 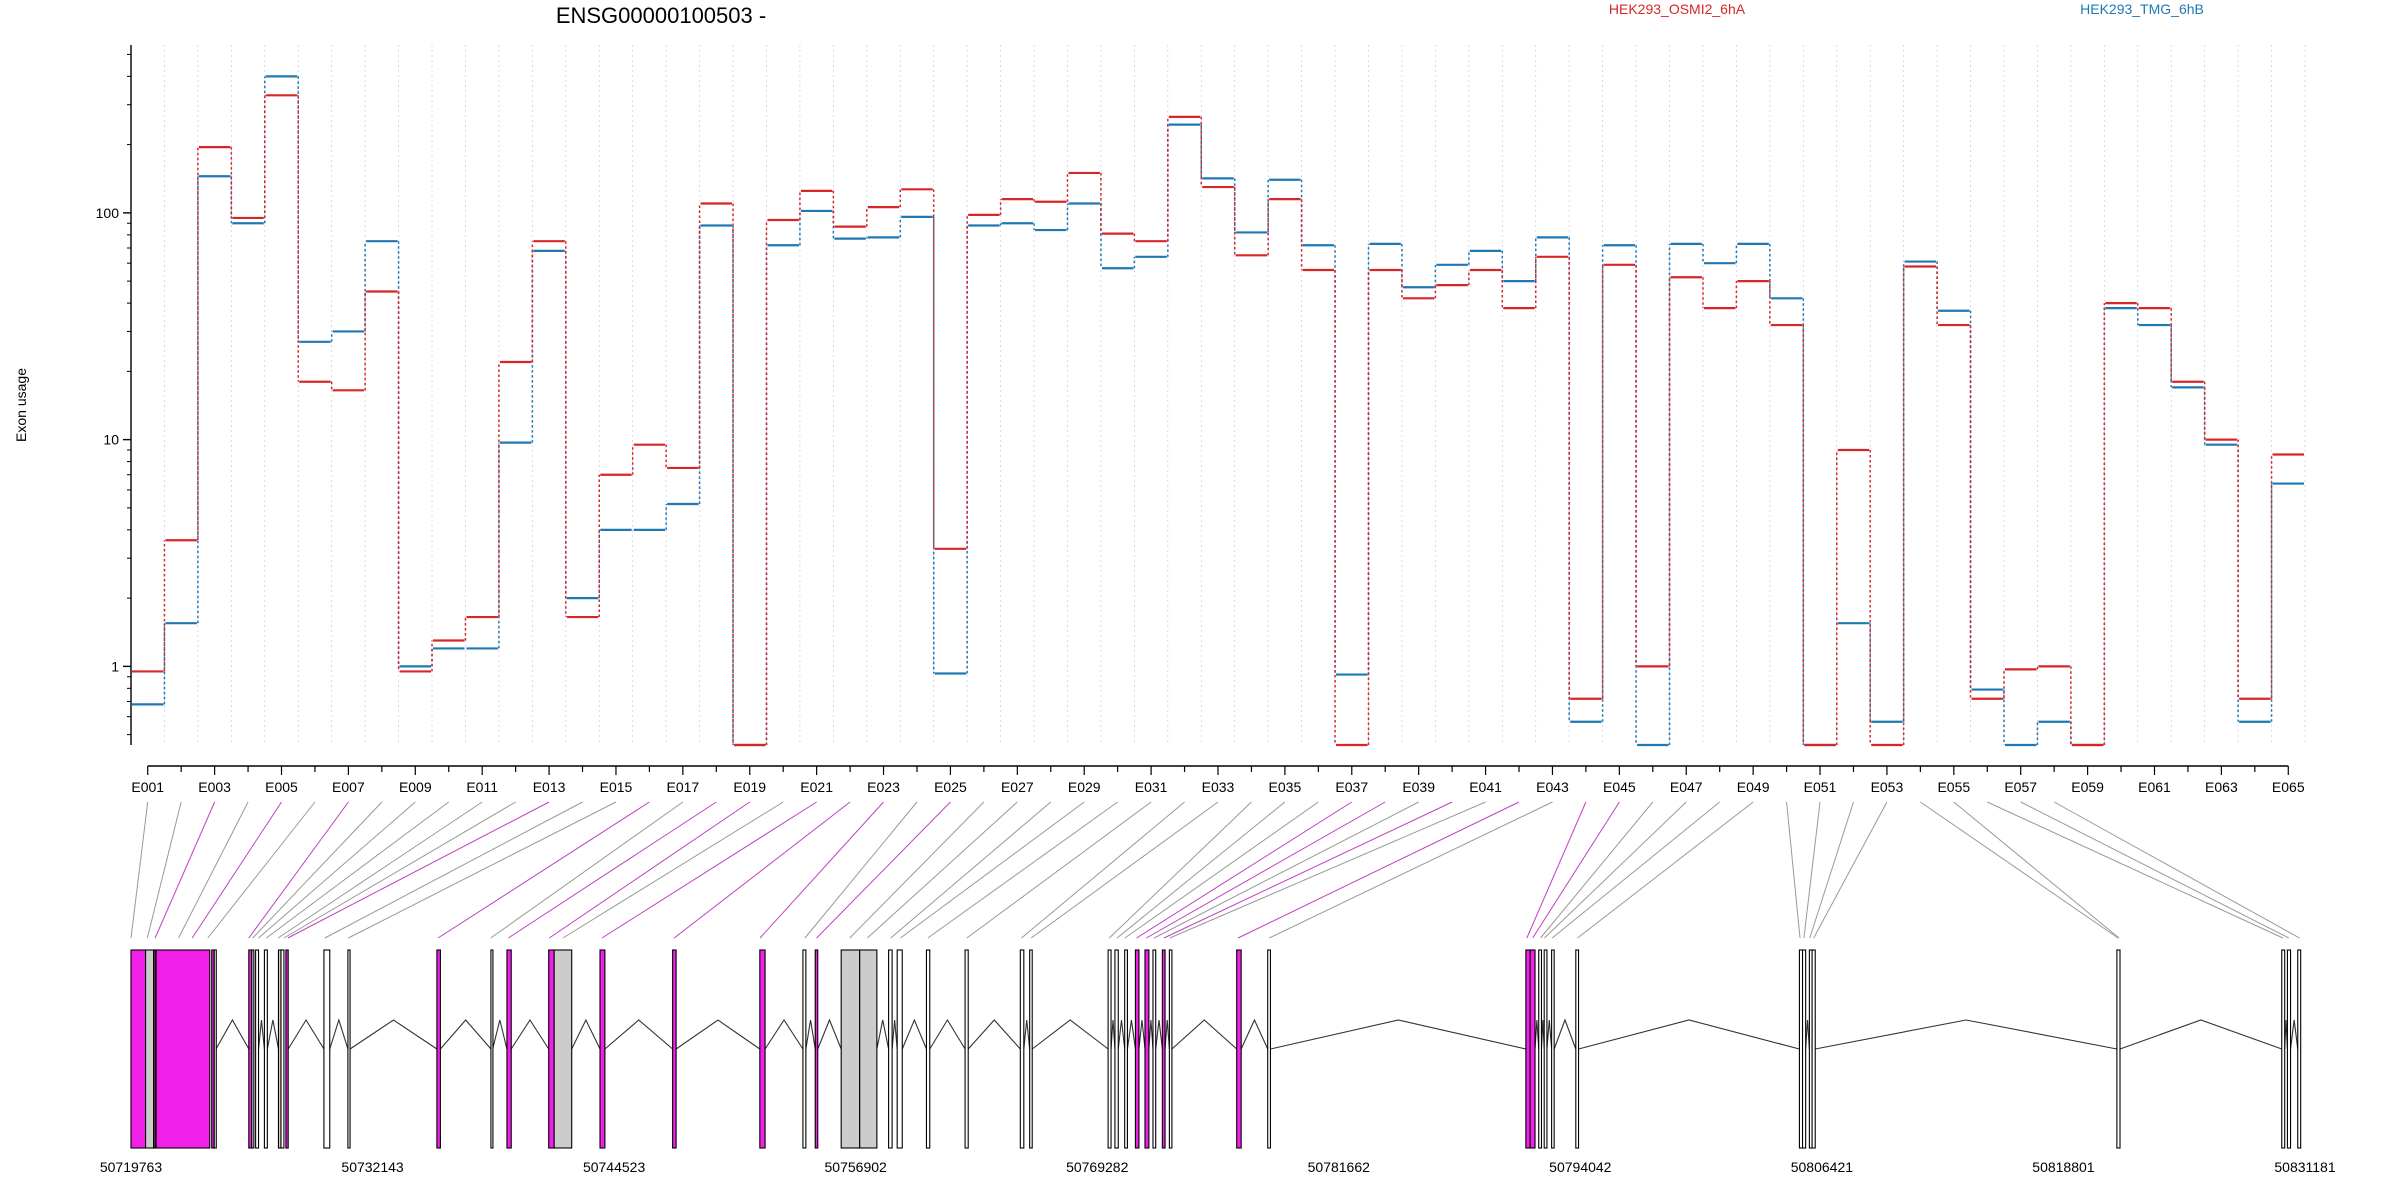 I want to click on x-tick-label: E015, so click(x=616, y=787).